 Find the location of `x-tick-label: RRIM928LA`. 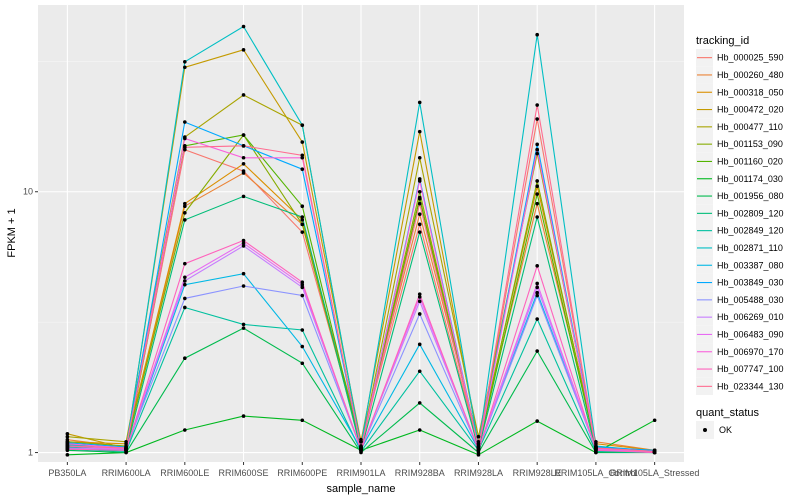

x-tick-label: RRIM928LA is located at coordinates (478, 473).